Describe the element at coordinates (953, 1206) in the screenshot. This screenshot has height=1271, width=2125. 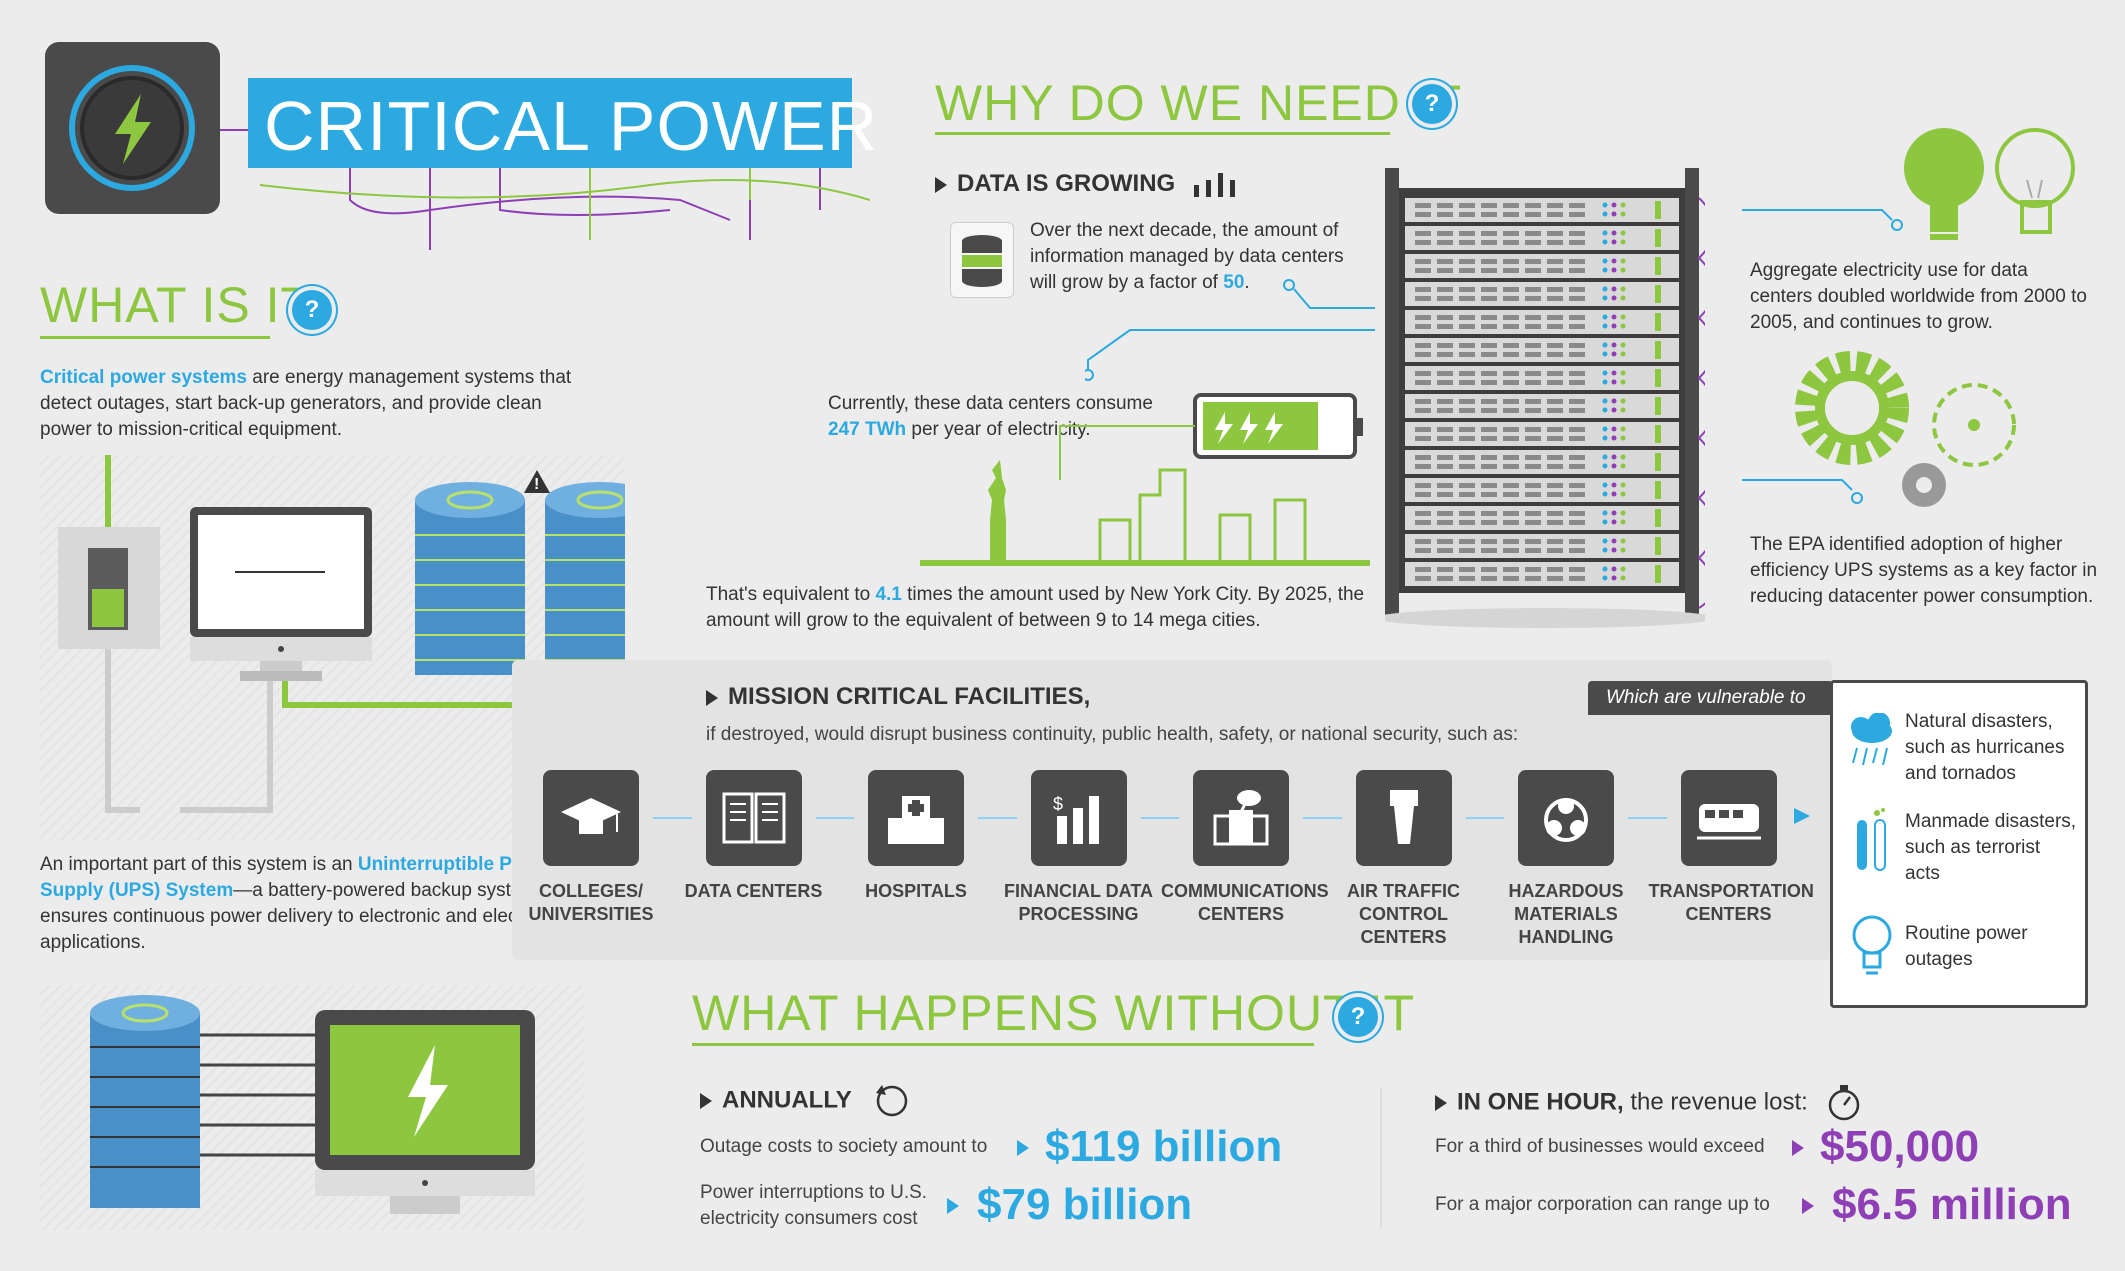
I see `arrow-right-icon` at that location.